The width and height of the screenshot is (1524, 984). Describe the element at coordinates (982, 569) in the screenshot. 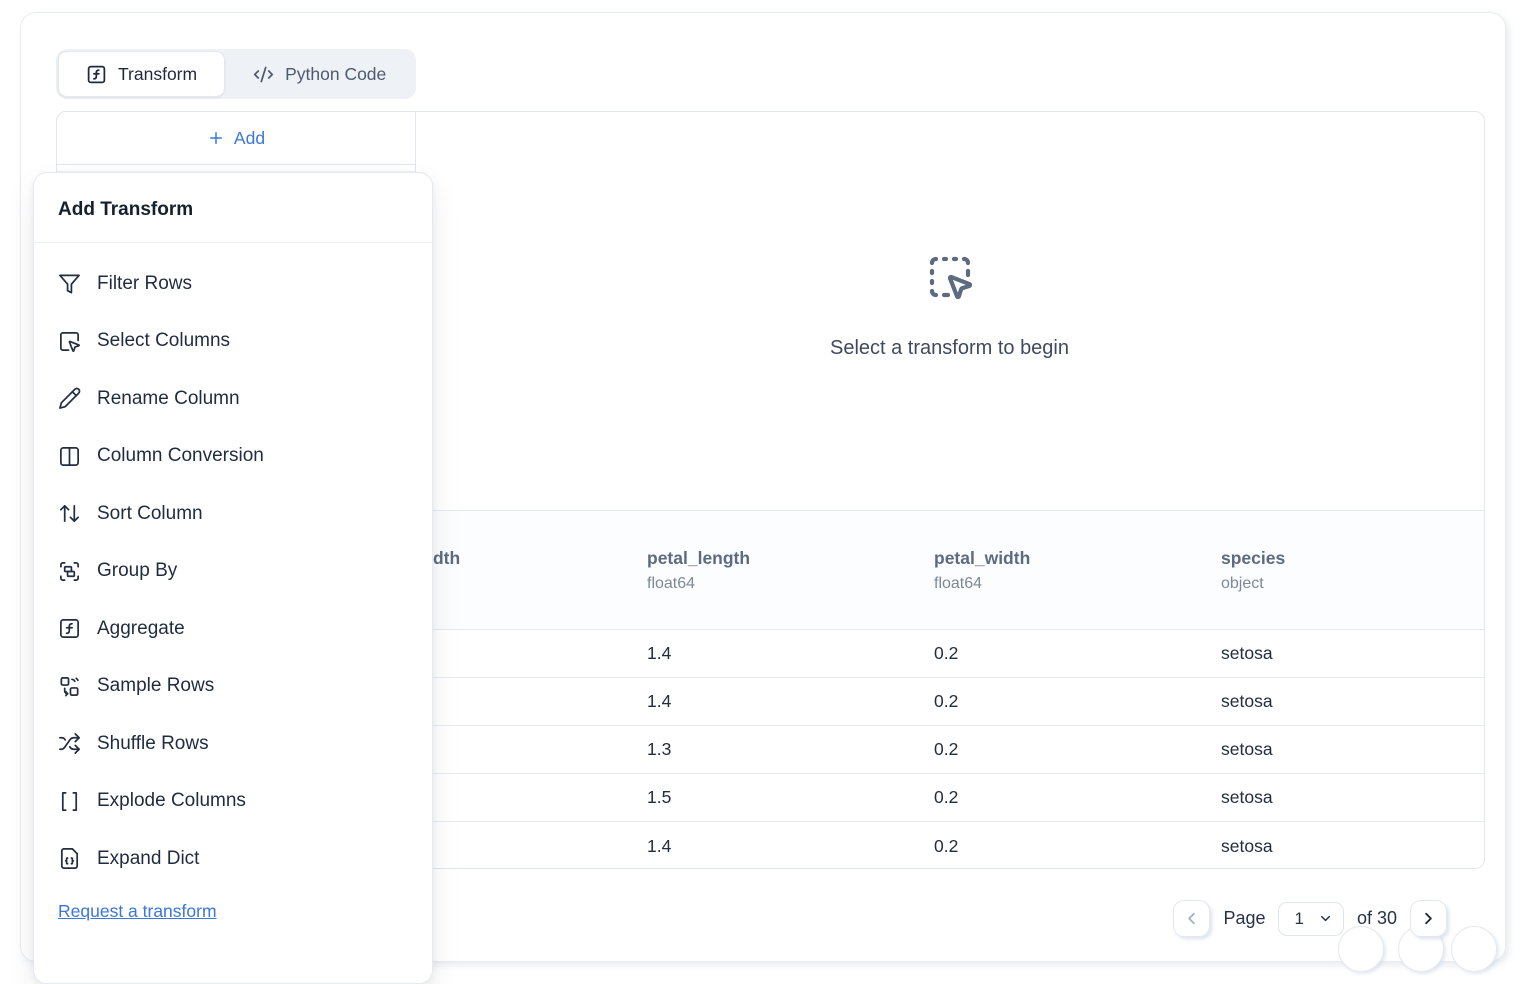

I see `column-header-petal-width: petal_width float64` at that location.